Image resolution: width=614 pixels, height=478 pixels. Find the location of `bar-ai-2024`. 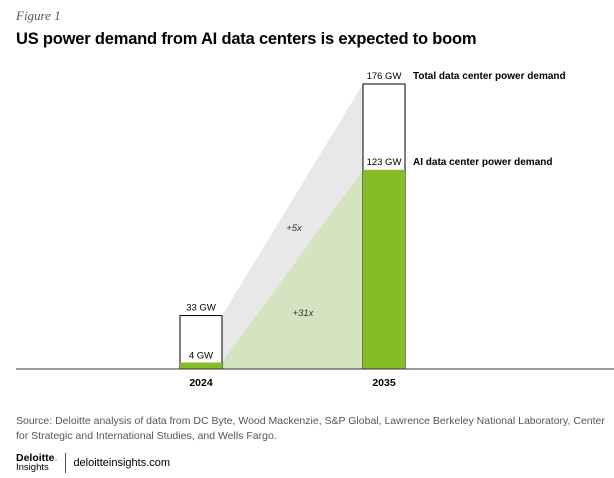

bar-ai-2024 is located at coordinates (201, 365).